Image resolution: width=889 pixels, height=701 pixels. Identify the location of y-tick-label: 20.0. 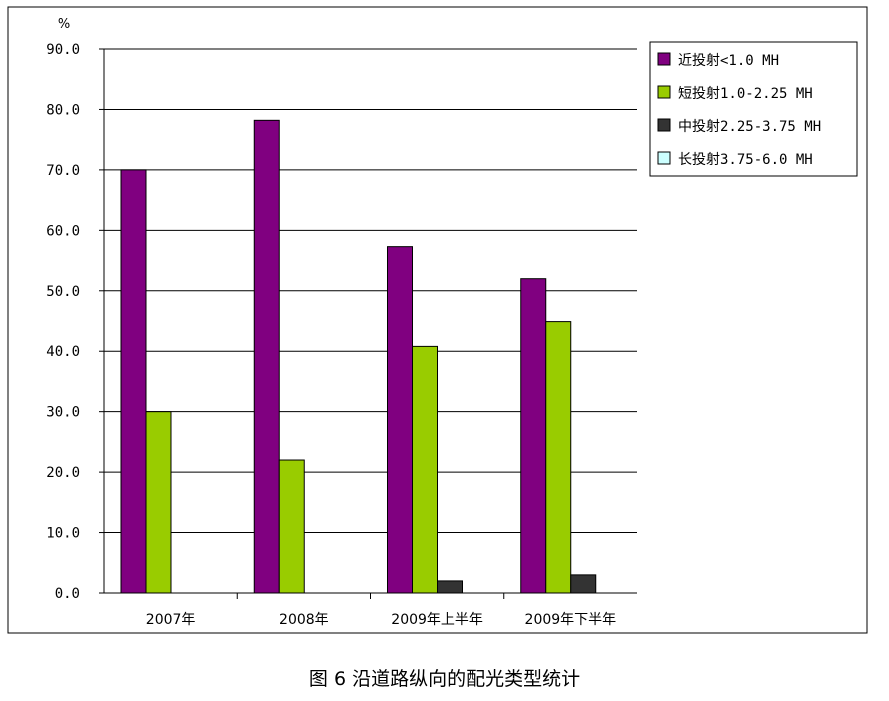
(63, 473).